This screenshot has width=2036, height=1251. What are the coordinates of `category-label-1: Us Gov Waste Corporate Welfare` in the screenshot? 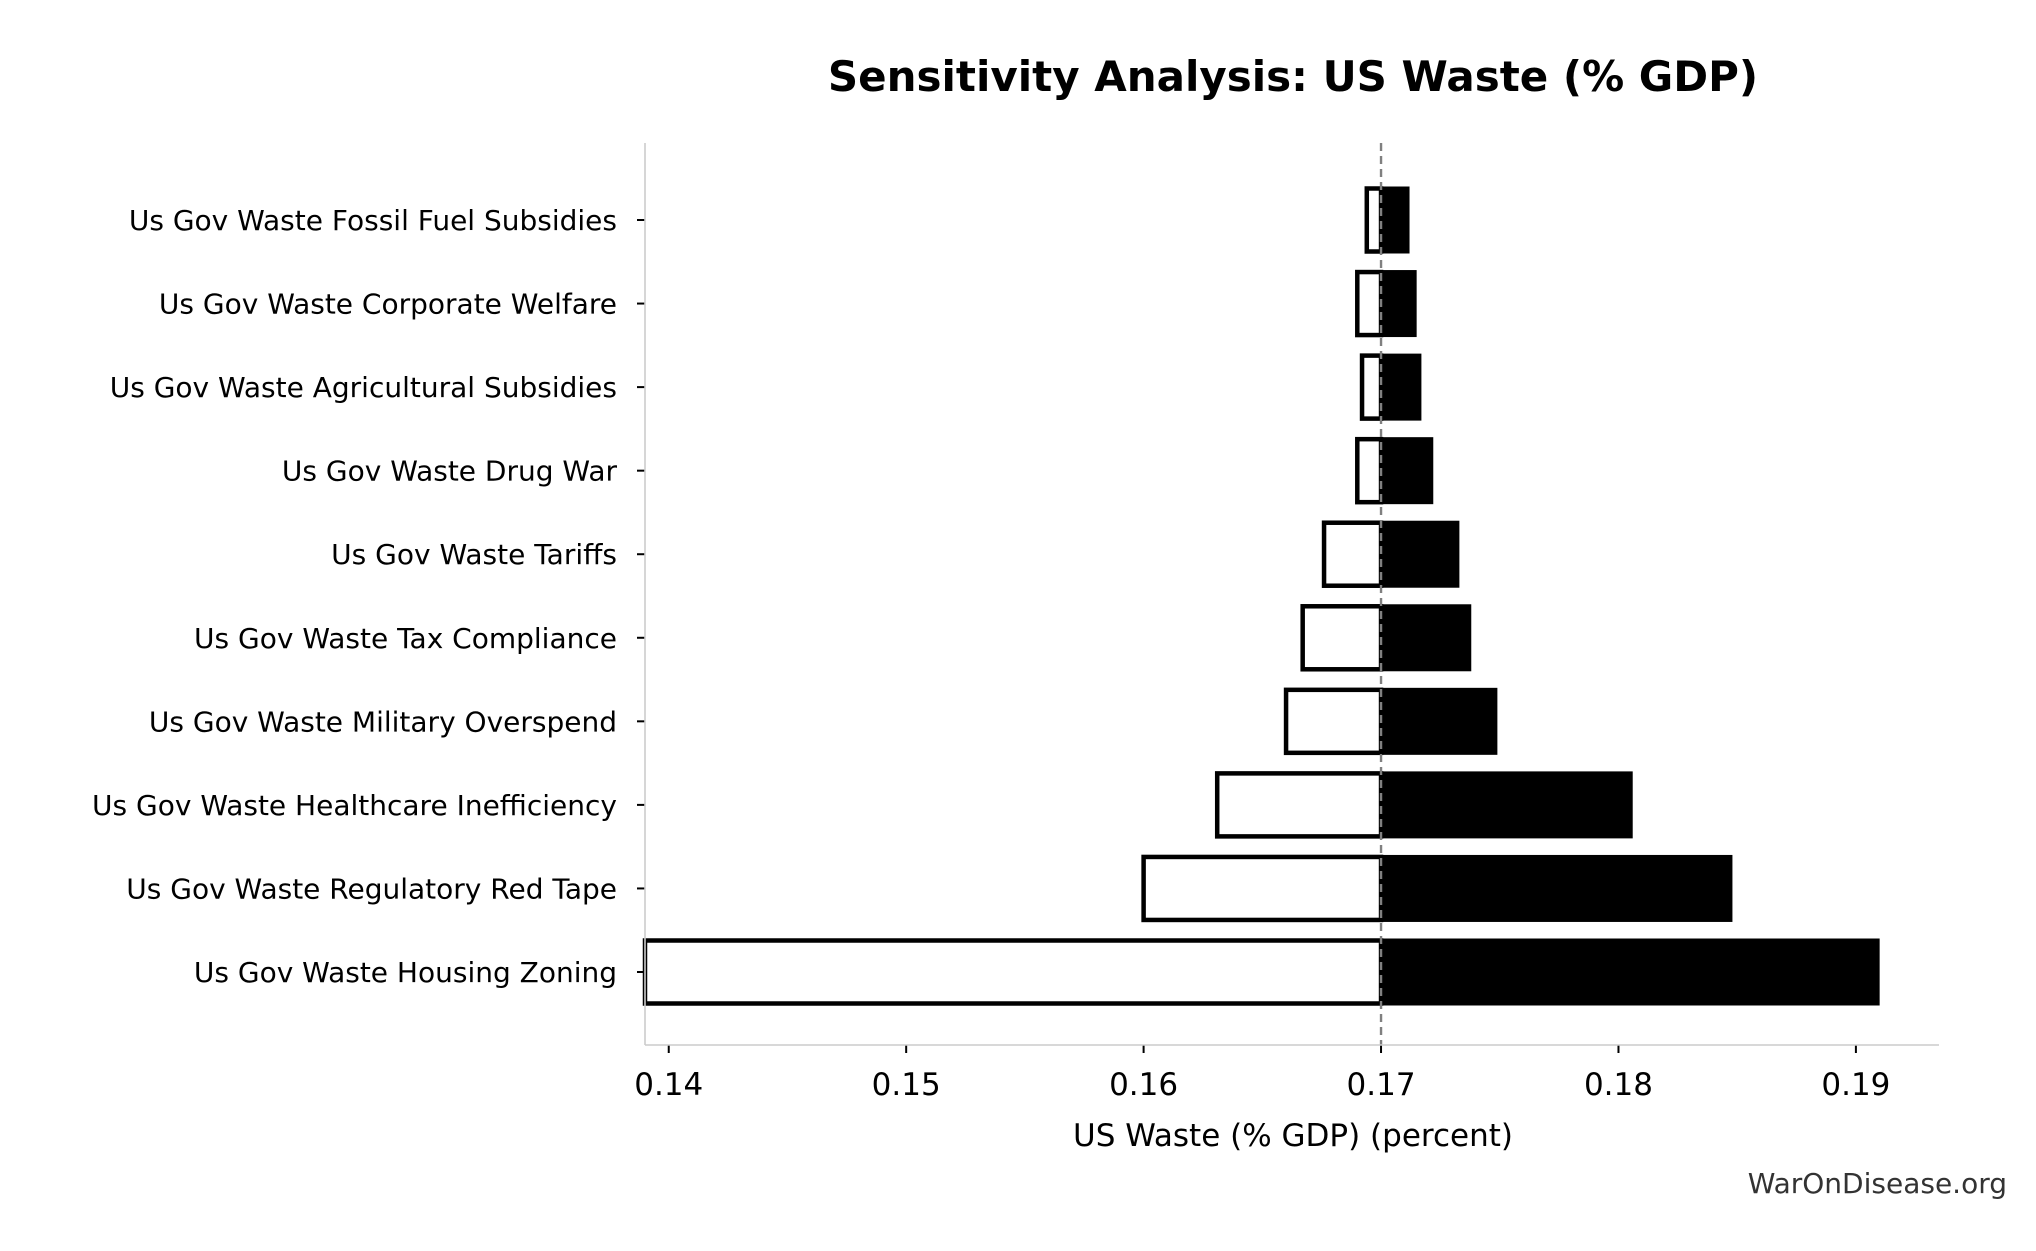 It's located at (388, 304).